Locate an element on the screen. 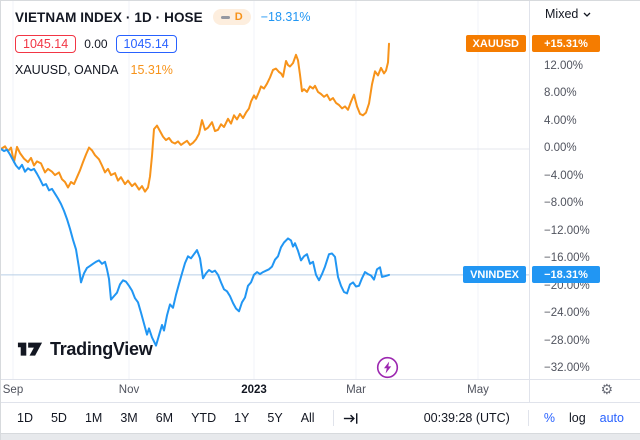  interval-badge: D is located at coordinates (231, 17).